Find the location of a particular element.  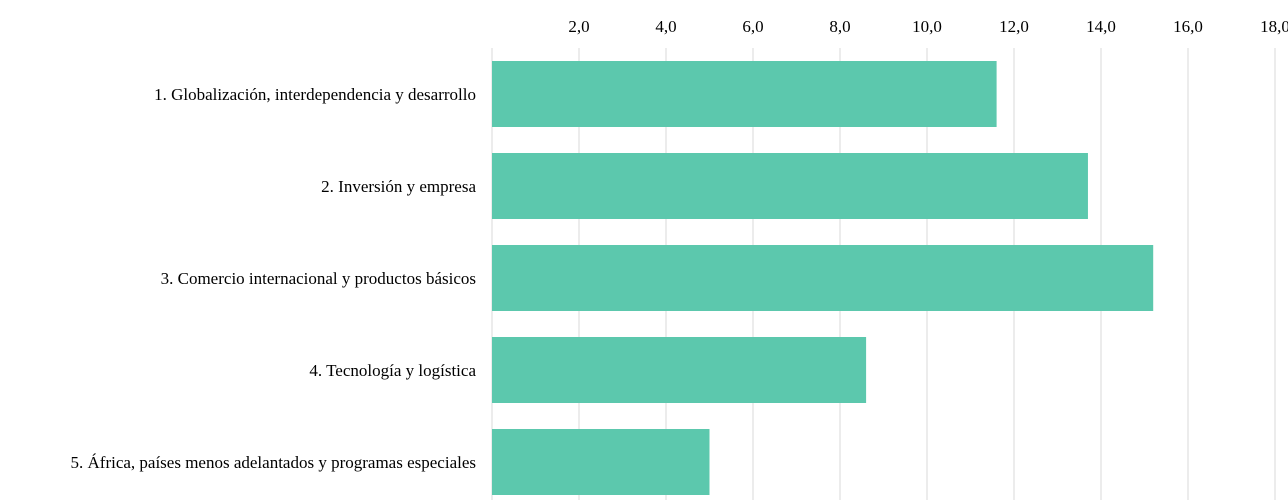

category-label-2: 2. Inversión y empresa is located at coordinates (398, 186).